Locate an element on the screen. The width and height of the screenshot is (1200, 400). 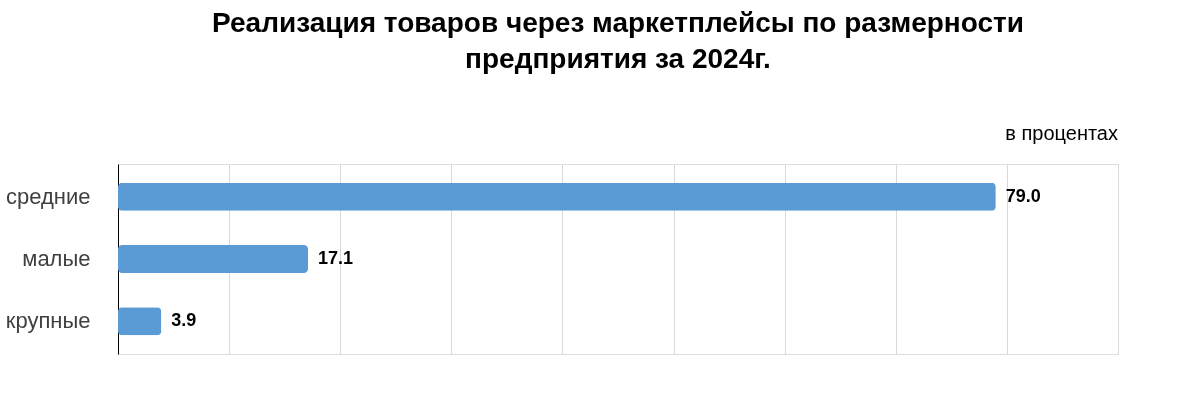
y-tick-label: малые is located at coordinates (56, 258).